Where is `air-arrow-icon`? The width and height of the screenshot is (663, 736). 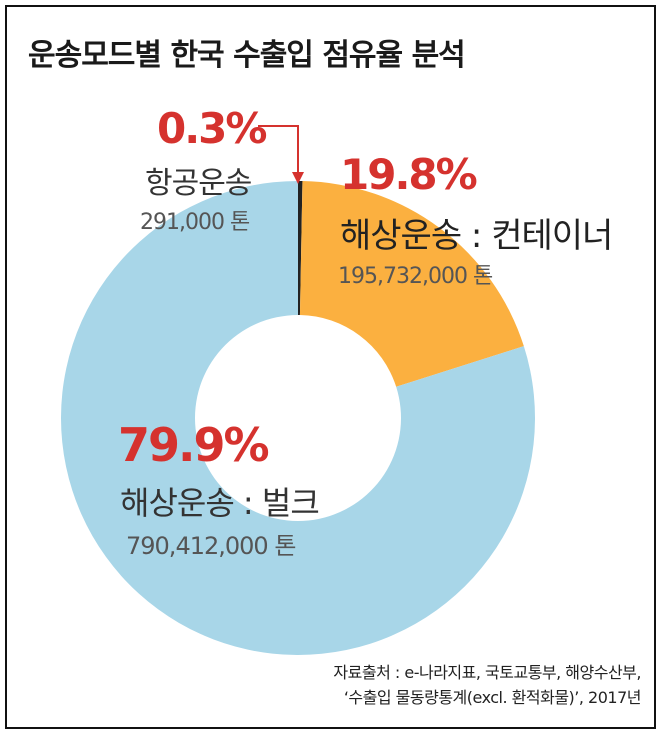 air-arrow-icon is located at coordinates (281, 154).